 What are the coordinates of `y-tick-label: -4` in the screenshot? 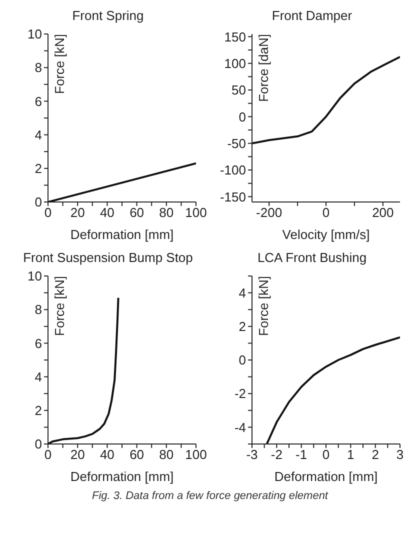 It's located at (240, 427).